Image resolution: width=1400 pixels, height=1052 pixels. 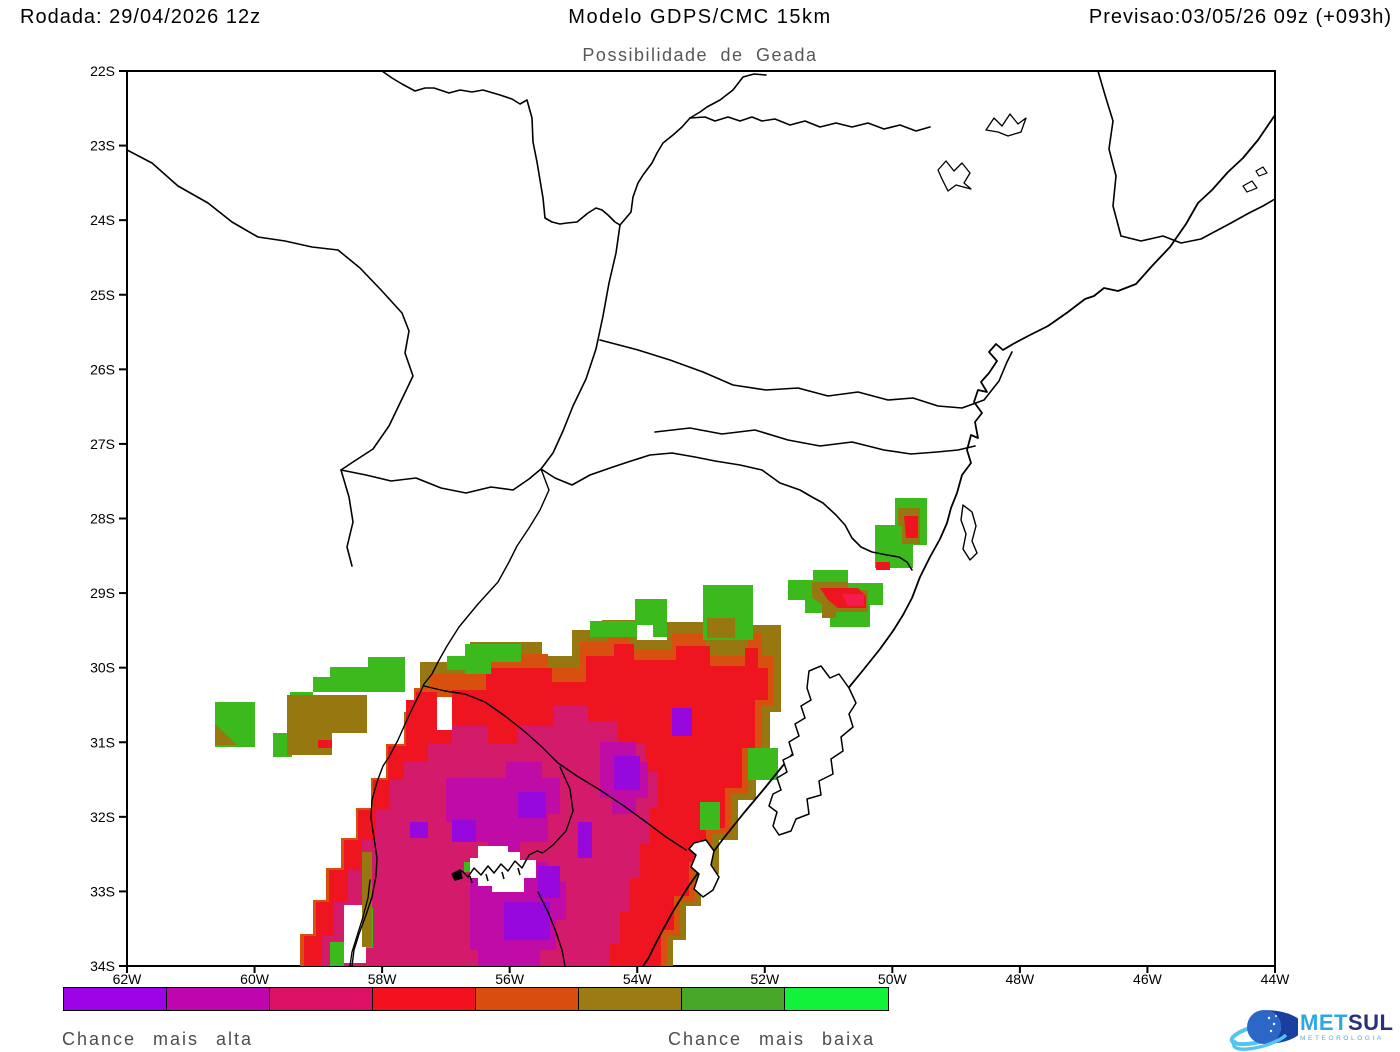 I want to click on border-paraguay-river-south, so click(x=347, y=518).